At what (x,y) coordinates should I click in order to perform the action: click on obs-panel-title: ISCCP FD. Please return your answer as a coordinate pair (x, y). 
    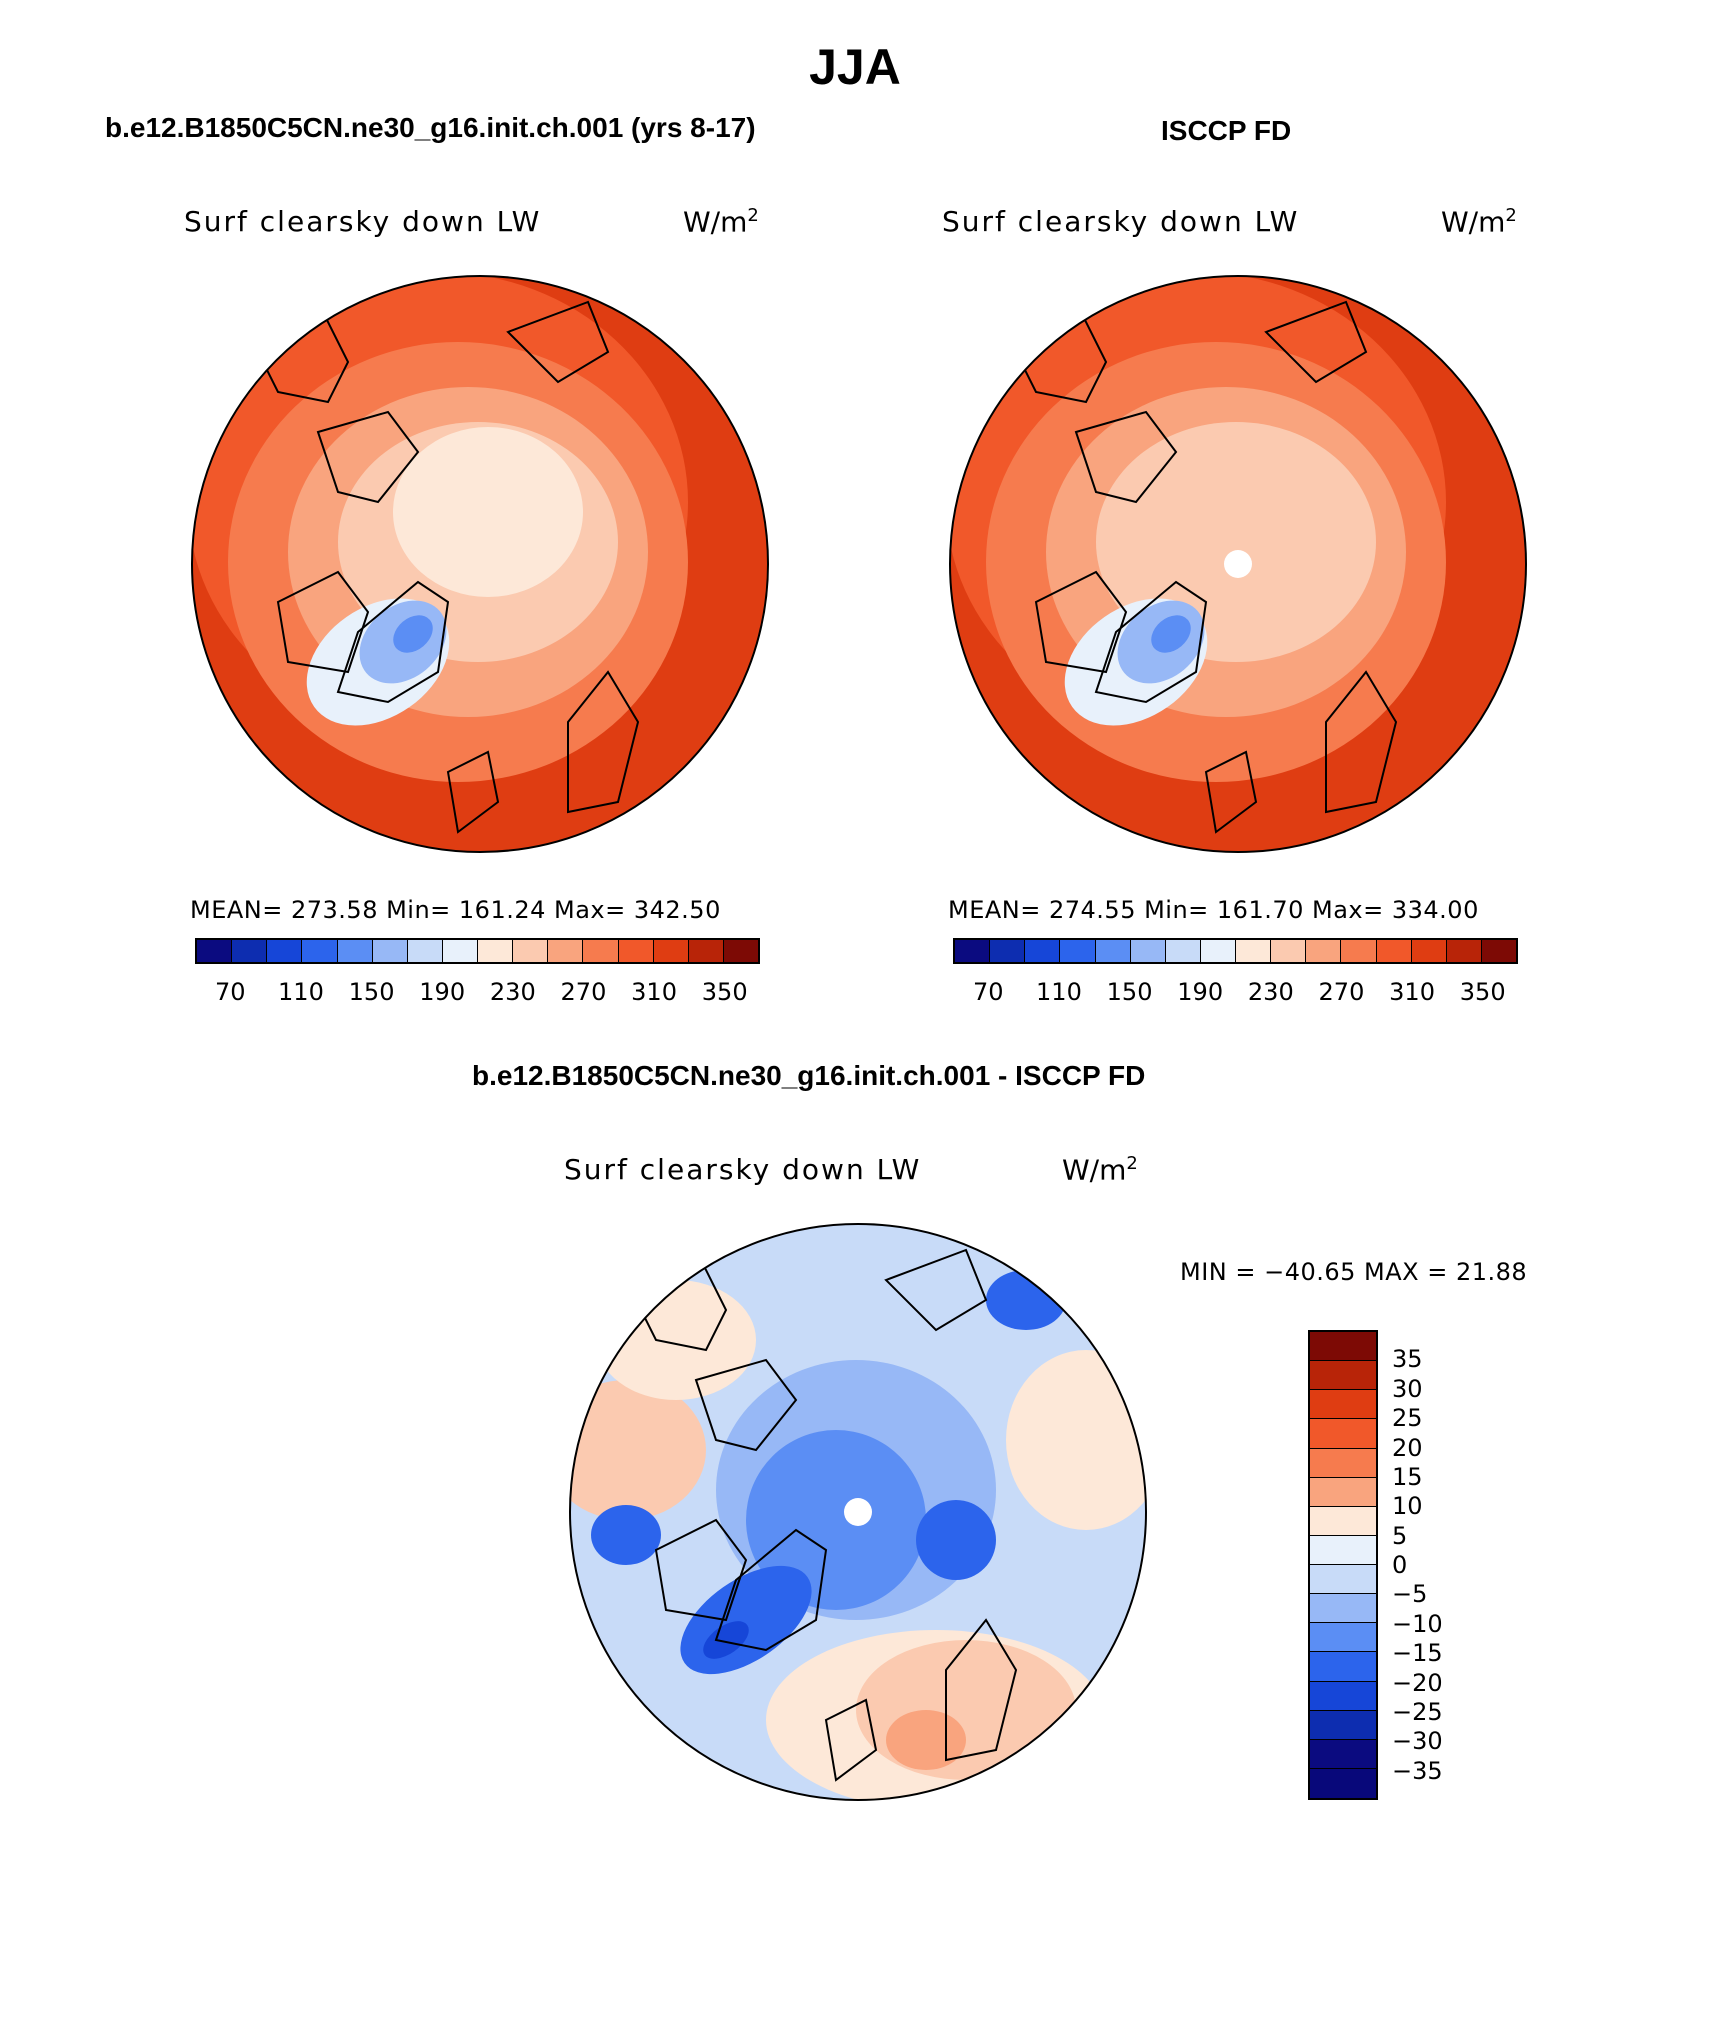
    Looking at the image, I should click on (1226, 130).